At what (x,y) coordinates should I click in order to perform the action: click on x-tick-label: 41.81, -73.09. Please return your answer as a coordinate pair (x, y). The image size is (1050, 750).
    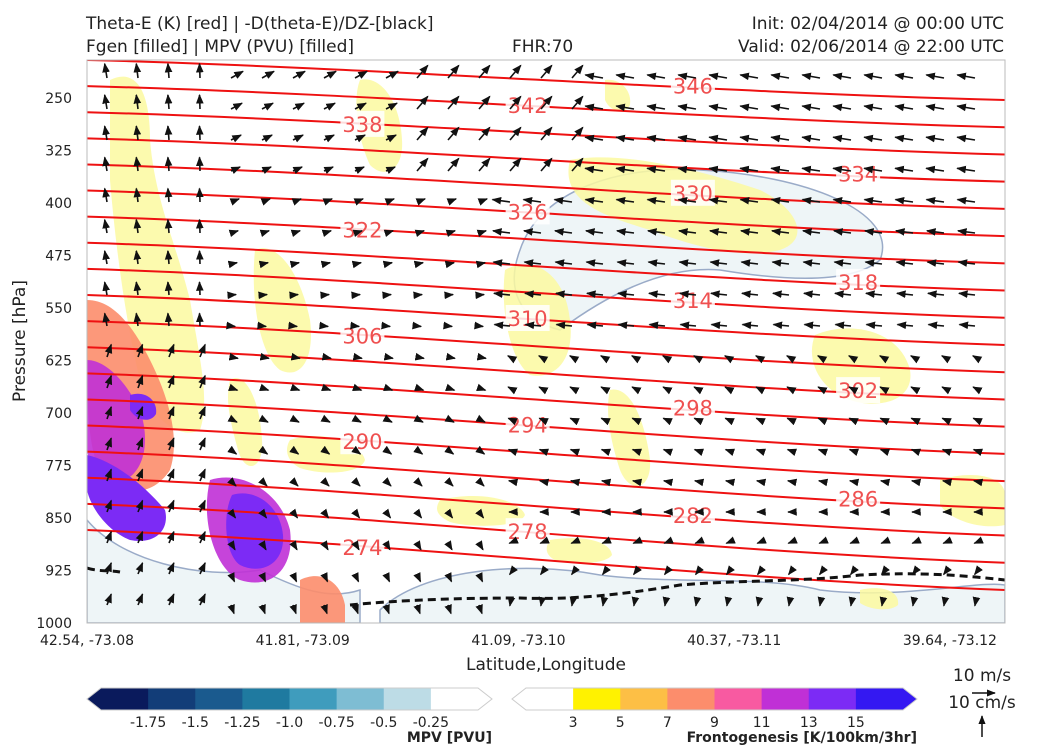
    Looking at the image, I should click on (303, 641).